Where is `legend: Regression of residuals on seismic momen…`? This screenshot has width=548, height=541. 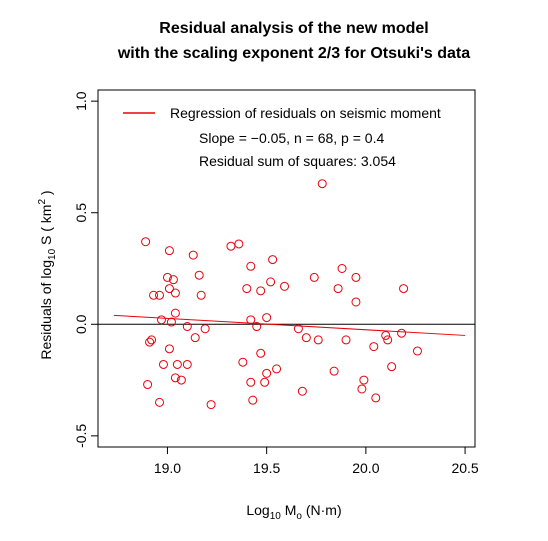 legend: Regression of residuals on seismic momen… is located at coordinates (282, 137).